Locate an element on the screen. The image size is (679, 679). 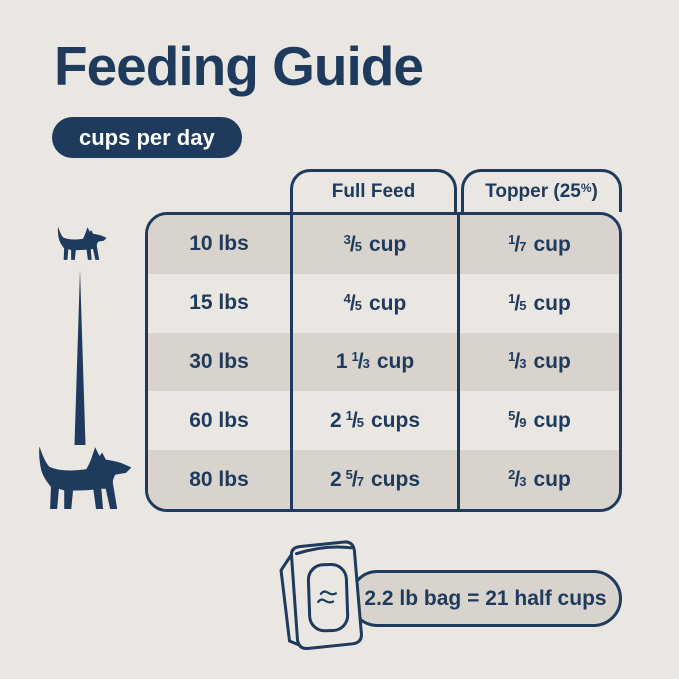
bag-equivalence-note: 2.2 lb bag = 21 half cups is located at coordinates (485, 598).